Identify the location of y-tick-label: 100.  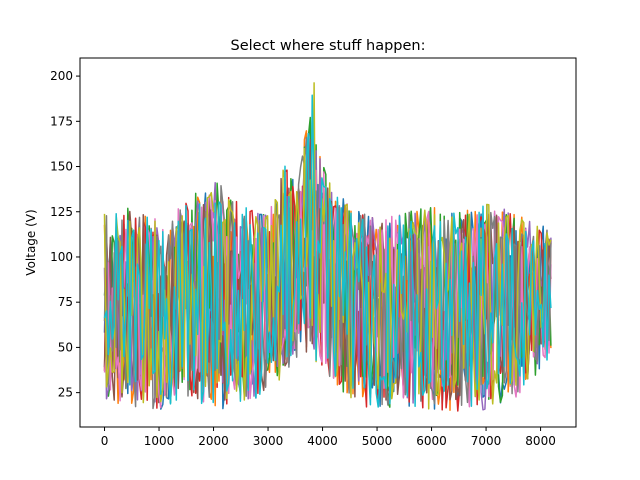
(61, 257).